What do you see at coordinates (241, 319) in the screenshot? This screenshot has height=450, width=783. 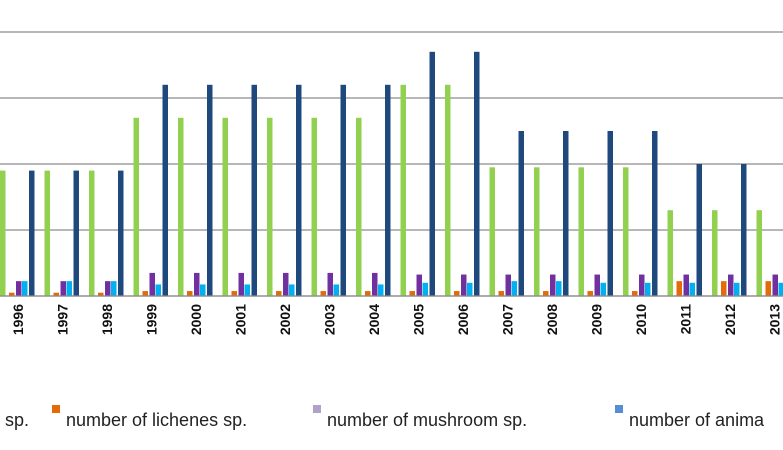 I see `x-tick-label-2001: 2001` at bounding box center [241, 319].